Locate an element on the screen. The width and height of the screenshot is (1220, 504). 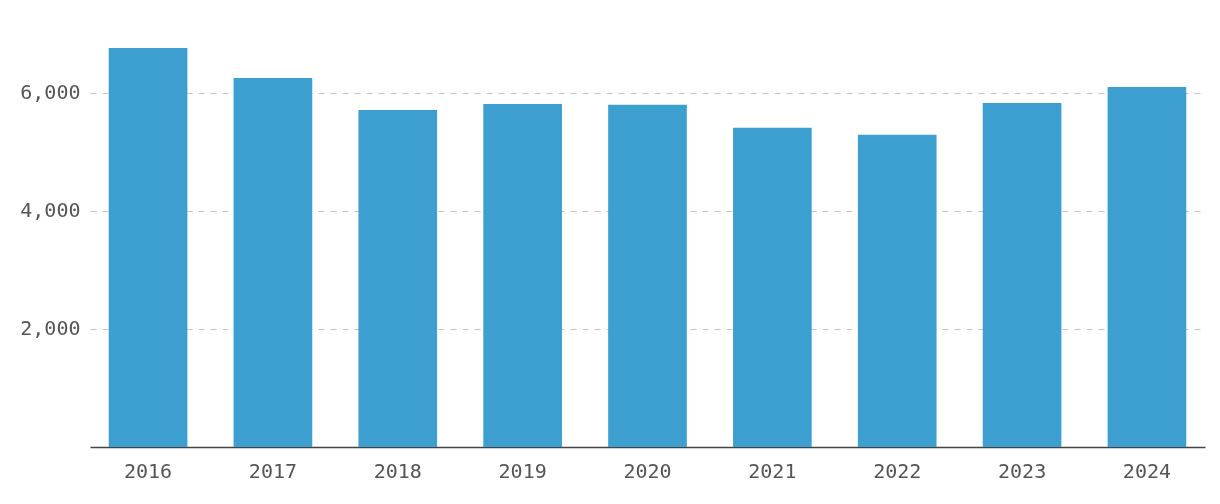
x-tick-label: 2016 is located at coordinates (148, 470).